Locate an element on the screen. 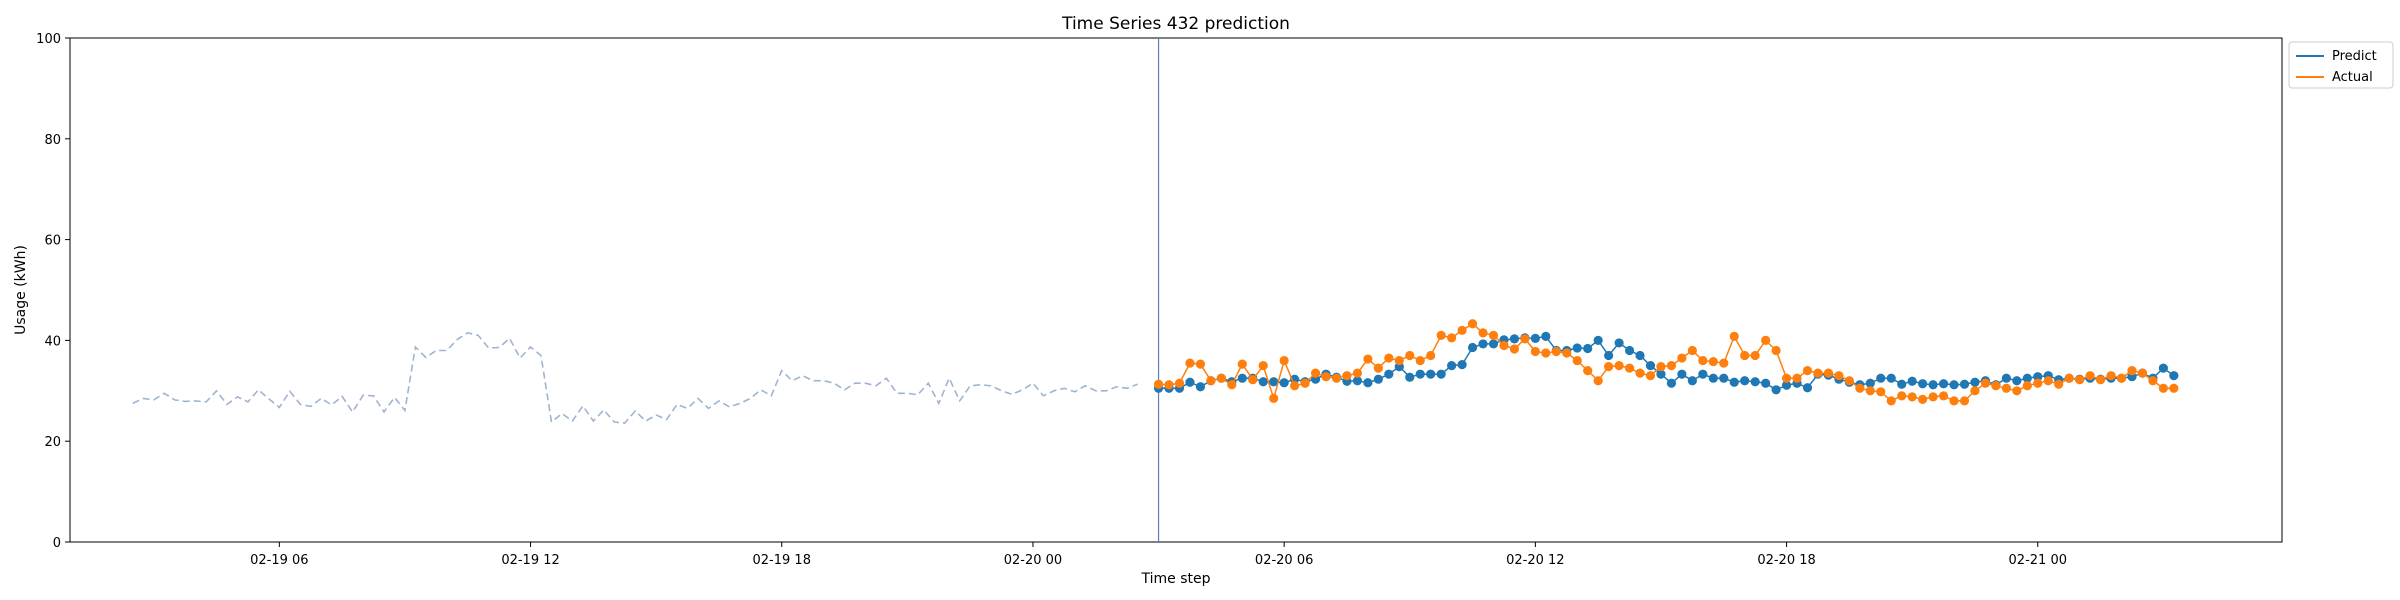  series-line-history is located at coordinates (635, 377).